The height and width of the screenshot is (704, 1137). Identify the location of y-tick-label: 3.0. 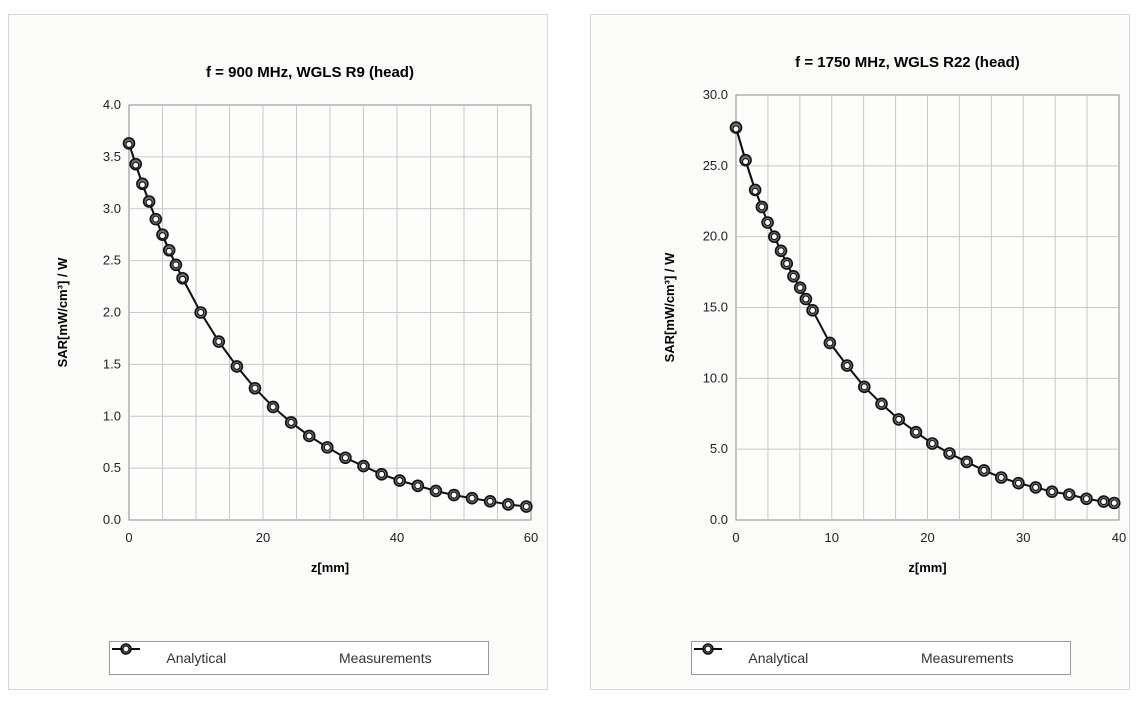
(112, 208).